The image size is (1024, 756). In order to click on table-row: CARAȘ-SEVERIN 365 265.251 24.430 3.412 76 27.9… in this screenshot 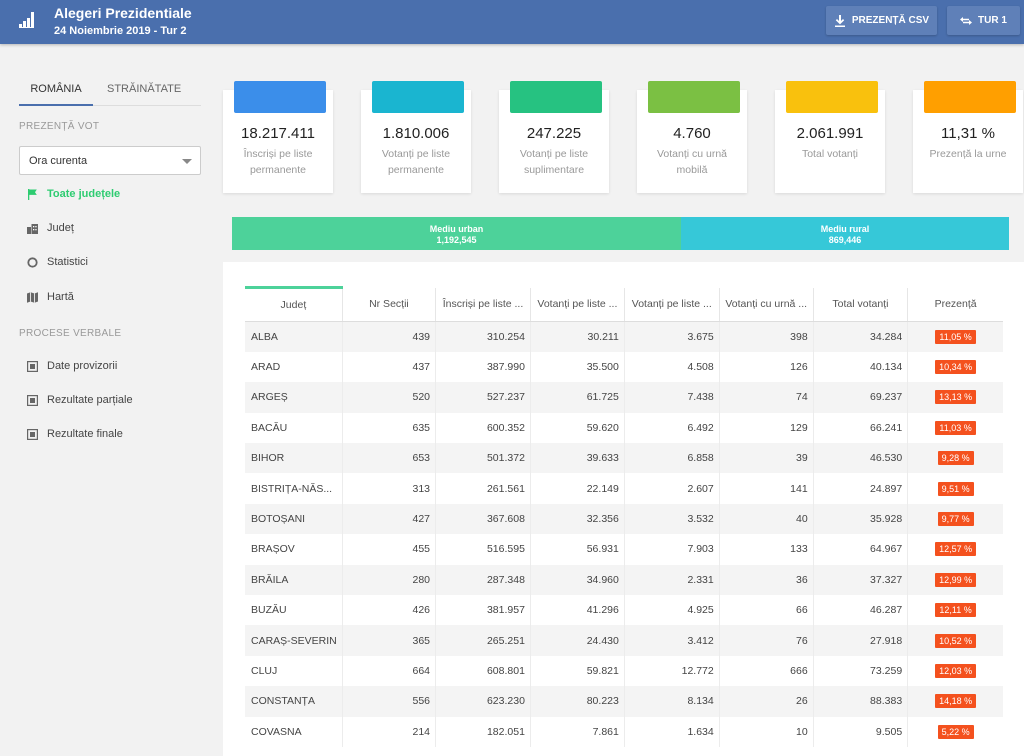, I will do `click(624, 640)`.